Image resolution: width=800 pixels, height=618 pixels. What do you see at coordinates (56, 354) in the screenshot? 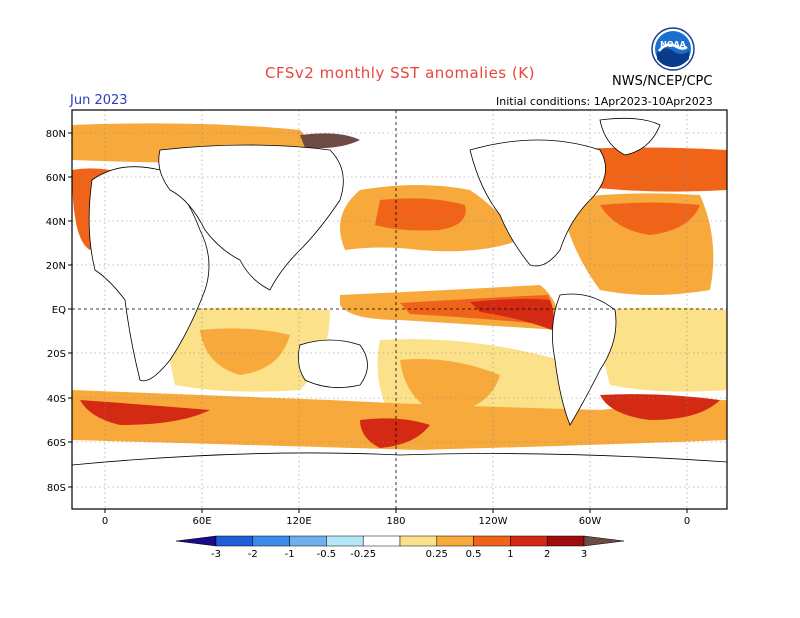
I see `lat-label: 20S` at bounding box center [56, 354].